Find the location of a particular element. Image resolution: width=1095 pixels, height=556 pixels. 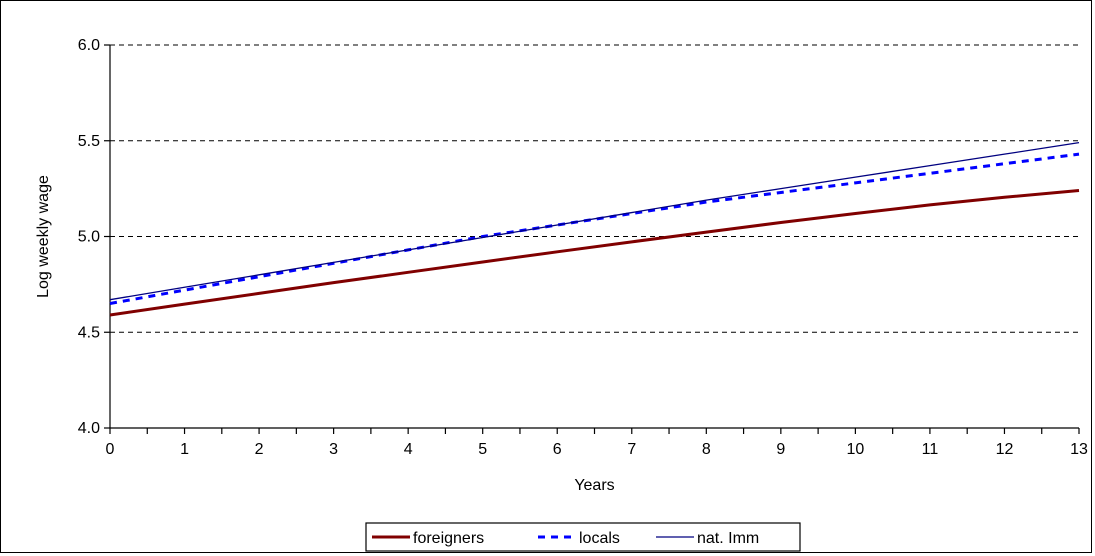

x-tick-label: 5 is located at coordinates (482, 449).